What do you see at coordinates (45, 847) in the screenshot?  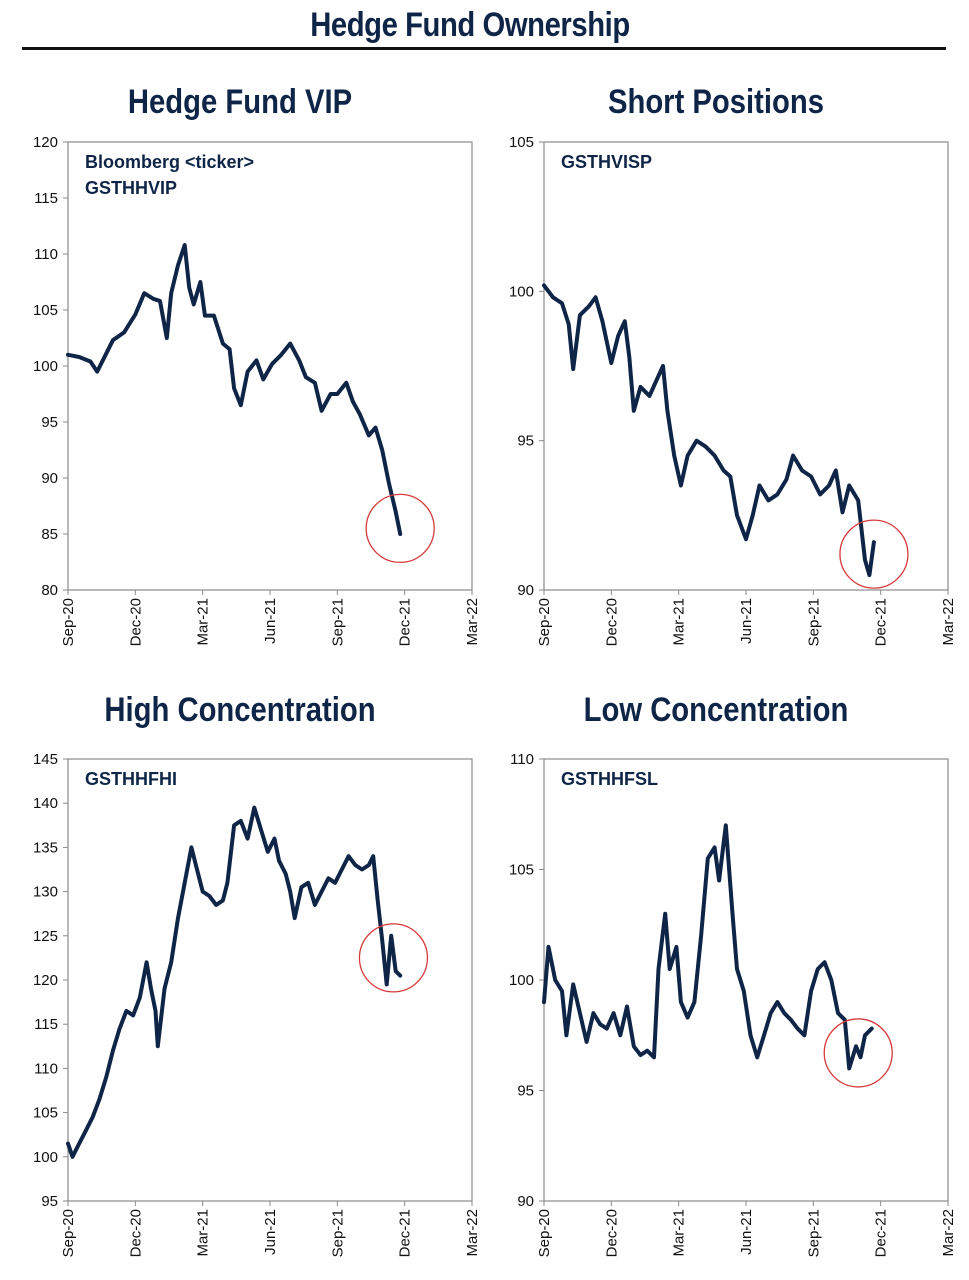 I see `y-tick-label: 135` at bounding box center [45, 847].